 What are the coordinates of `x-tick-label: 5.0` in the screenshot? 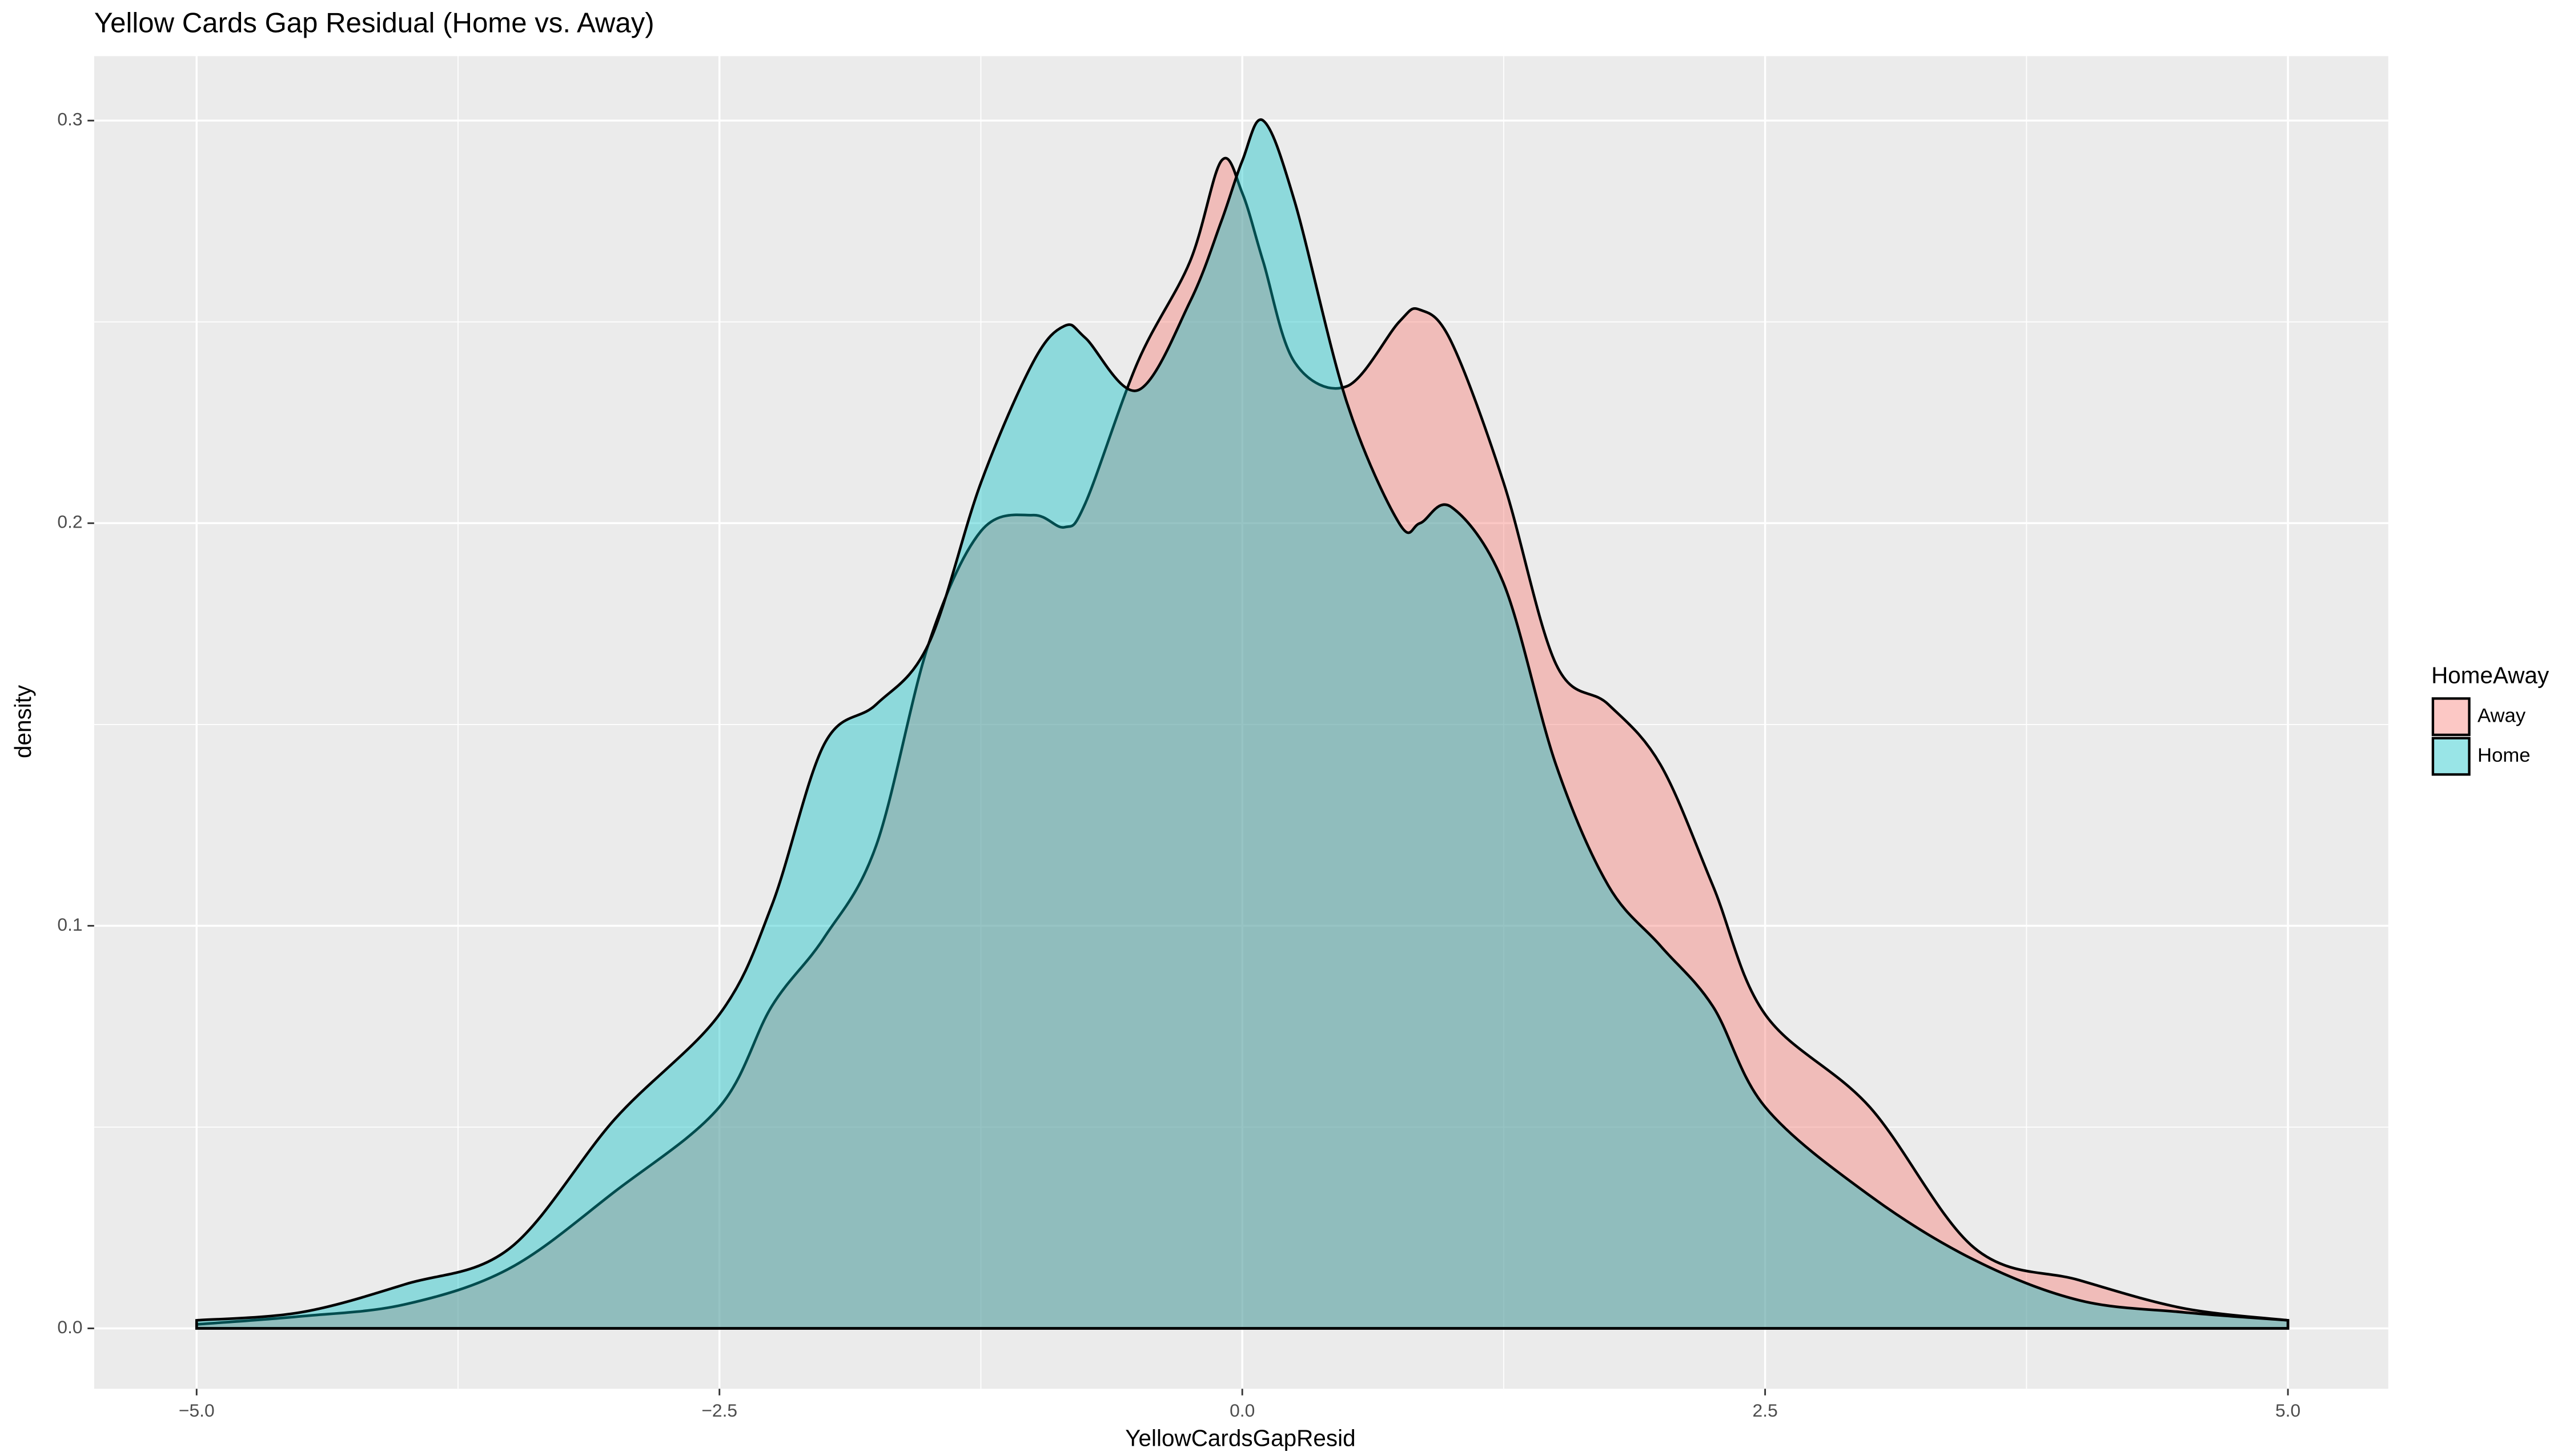 It's located at (2287, 1410).